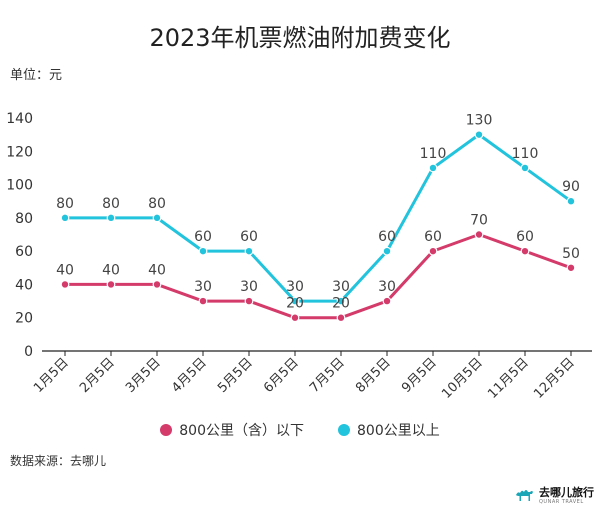 The height and width of the screenshot is (526, 600). Describe the element at coordinates (19, 235) in the screenshot. I see `y-tick-labels: 0 20 40 60 80 100 120 140` at that location.